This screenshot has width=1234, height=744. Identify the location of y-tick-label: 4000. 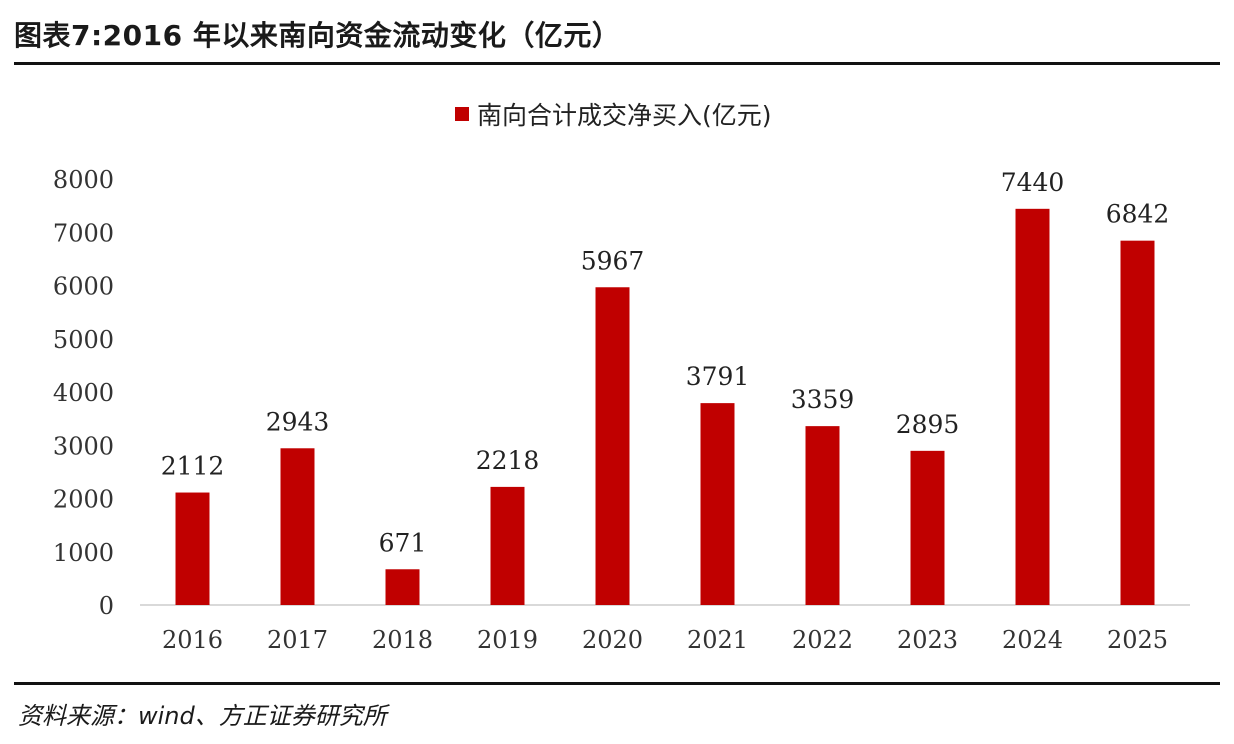
(83, 393).